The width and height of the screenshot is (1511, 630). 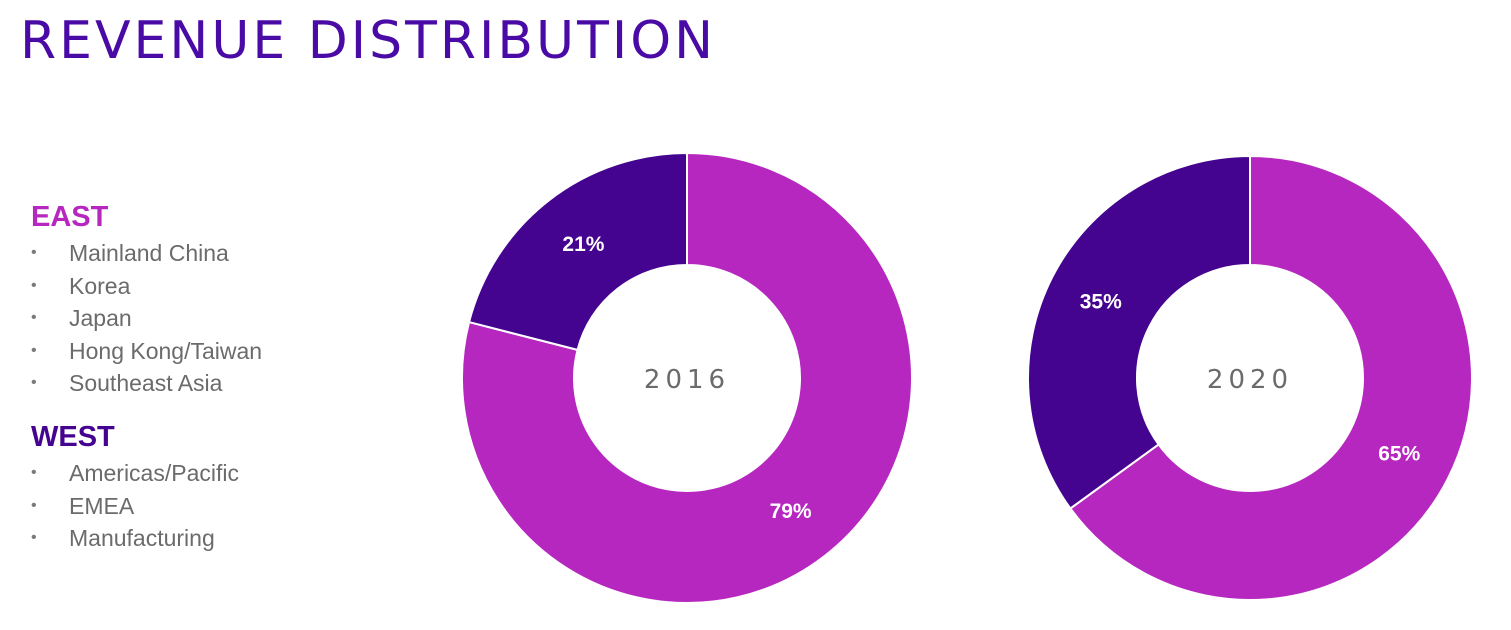 What do you see at coordinates (1101, 301) in the screenshot?
I see `slice-data-label: 35%` at bounding box center [1101, 301].